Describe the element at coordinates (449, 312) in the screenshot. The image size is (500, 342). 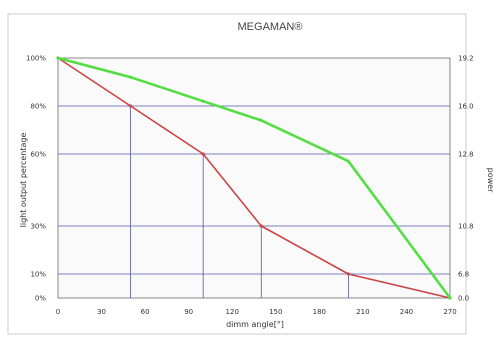
I see `x-tick-label: 270` at that location.